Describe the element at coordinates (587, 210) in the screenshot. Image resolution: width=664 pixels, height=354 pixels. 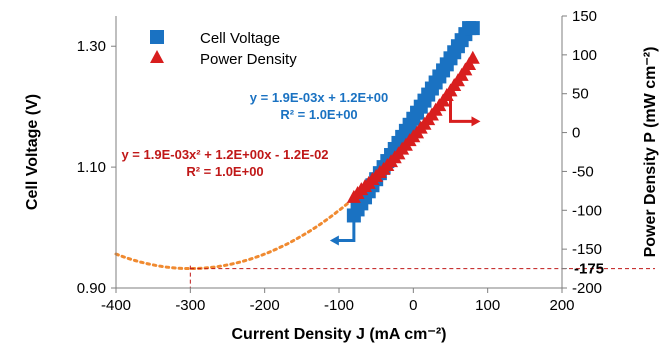
I see `y-right-tick-label: -100` at that location.